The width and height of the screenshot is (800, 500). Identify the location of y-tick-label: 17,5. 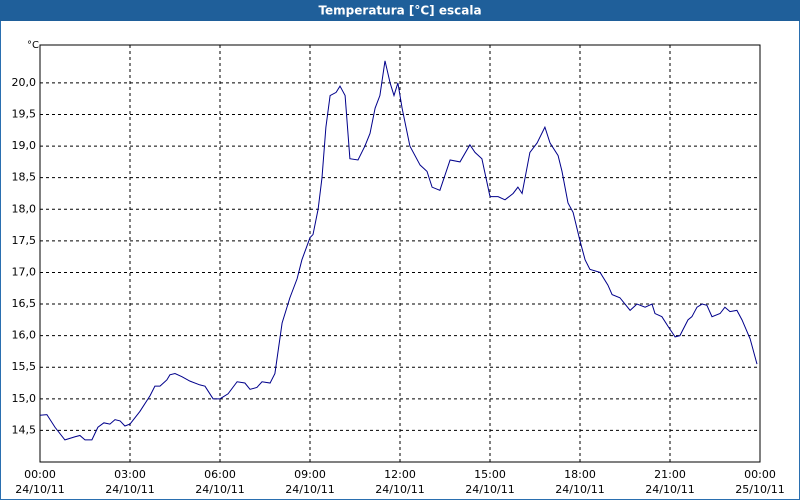
(24, 240).